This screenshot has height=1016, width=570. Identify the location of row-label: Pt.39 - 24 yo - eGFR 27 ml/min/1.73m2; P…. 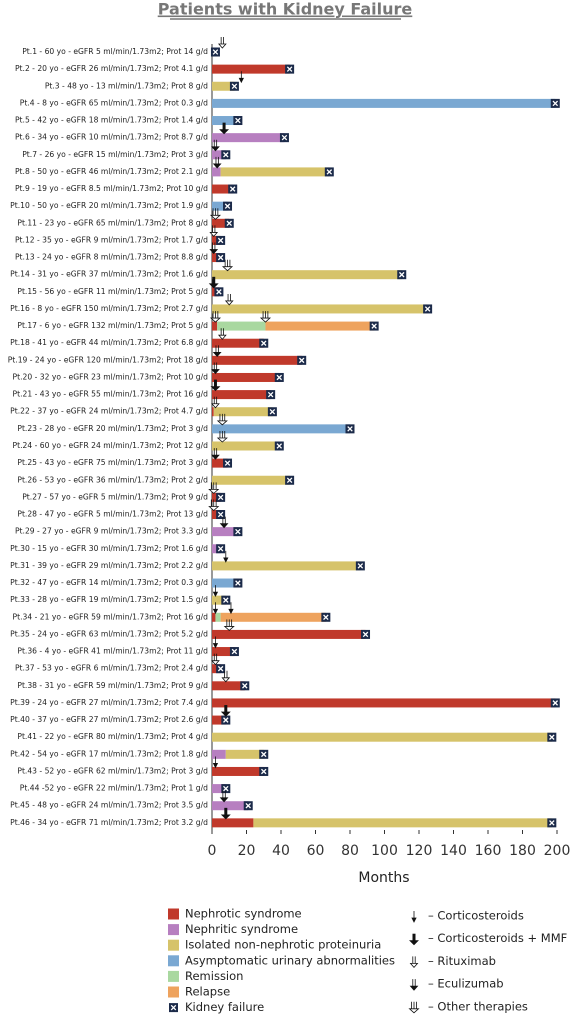
(109, 702).